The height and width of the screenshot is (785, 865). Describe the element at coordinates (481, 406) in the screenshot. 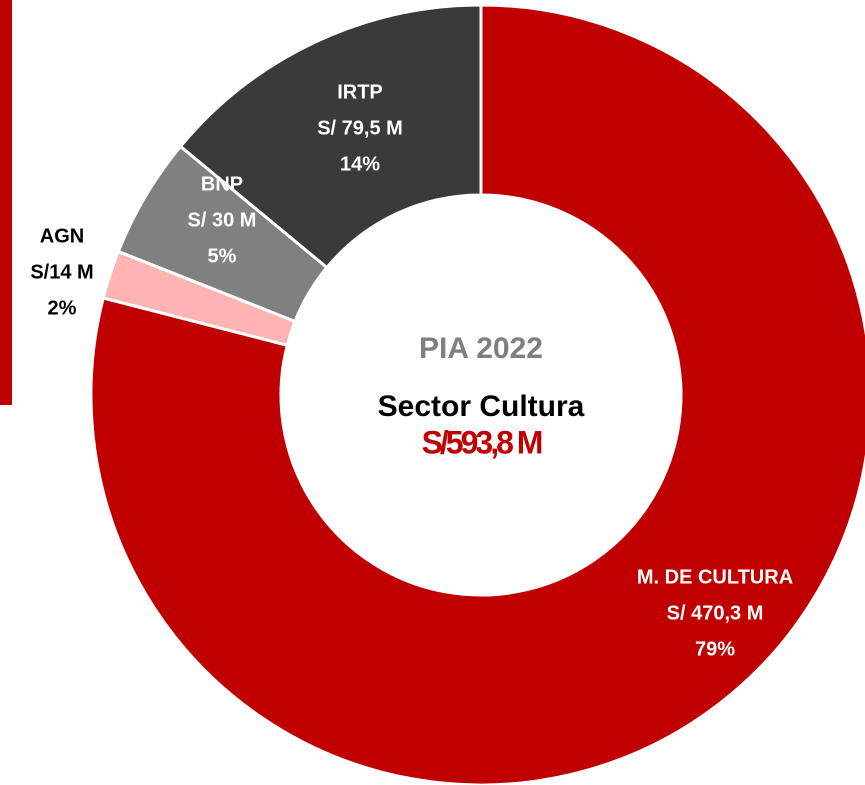

I see `center-subtitle: Sector Cultura` at that location.